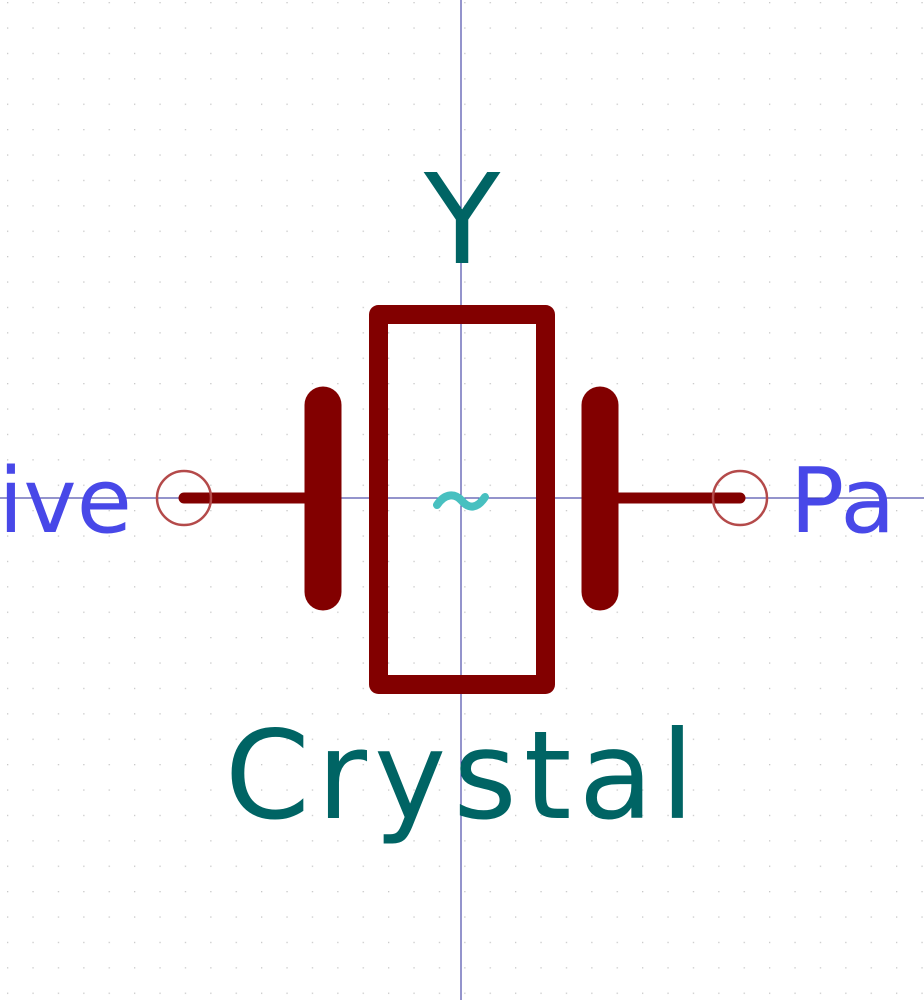  I want to click on left-pin-circle-icon, so click(184, 498).